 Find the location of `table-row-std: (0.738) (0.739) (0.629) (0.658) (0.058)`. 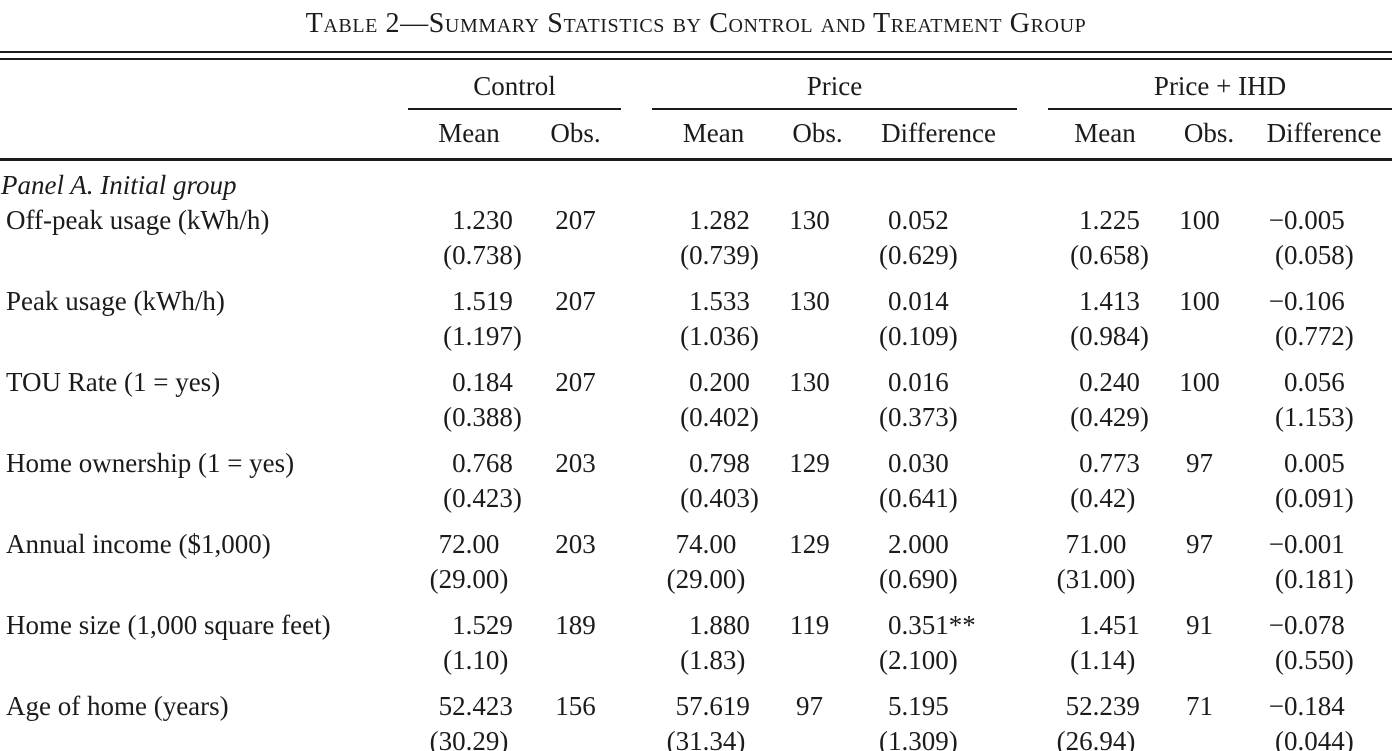

table-row-std: (0.738) (0.739) (0.629) (0.658) (0.058) is located at coordinates (696, 261).